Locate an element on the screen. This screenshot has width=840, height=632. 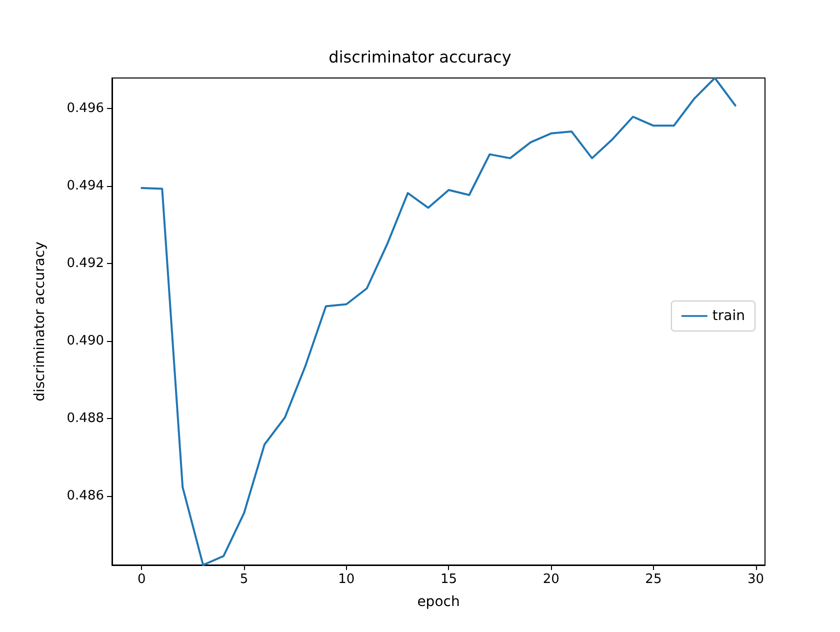
y-tick-label: 0.486 is located at coordinates (85, 496).